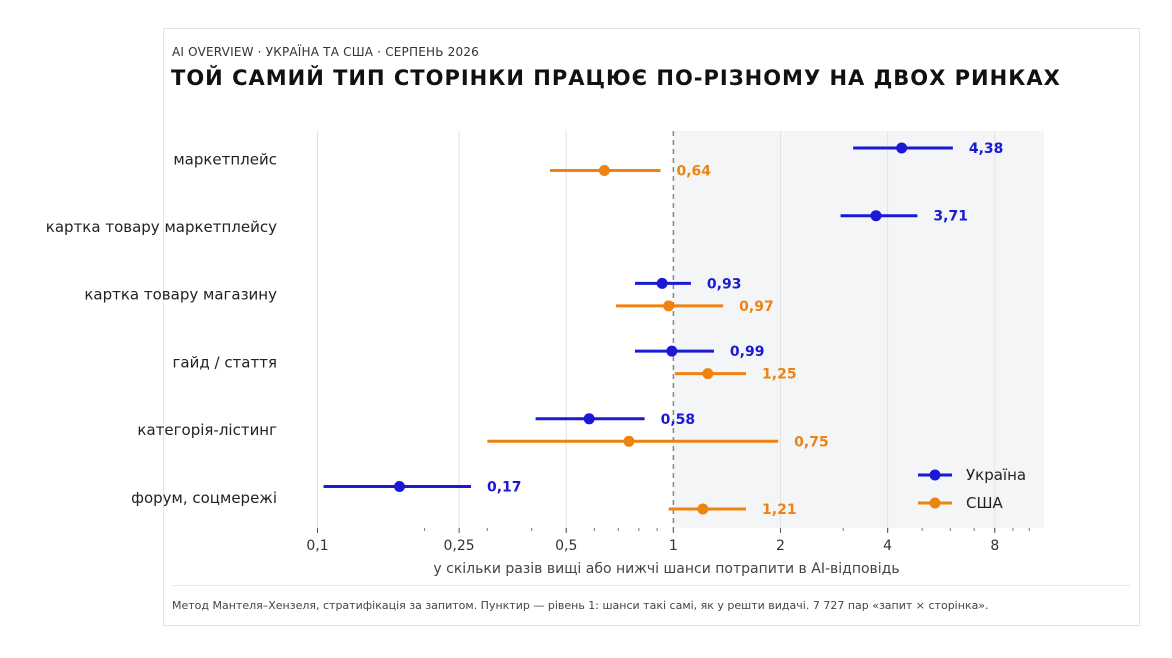  I want to click on point-s1-c0, so click(604, 170).